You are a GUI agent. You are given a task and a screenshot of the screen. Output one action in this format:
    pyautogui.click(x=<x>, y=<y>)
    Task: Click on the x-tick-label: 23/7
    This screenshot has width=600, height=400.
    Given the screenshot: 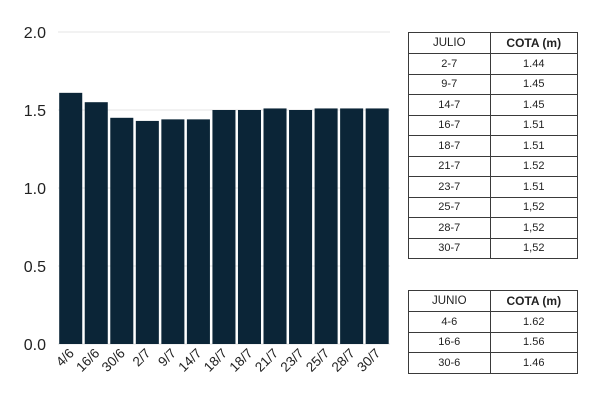 What is the action you would take?
    pyautogui.click(x=292, y=360)
    